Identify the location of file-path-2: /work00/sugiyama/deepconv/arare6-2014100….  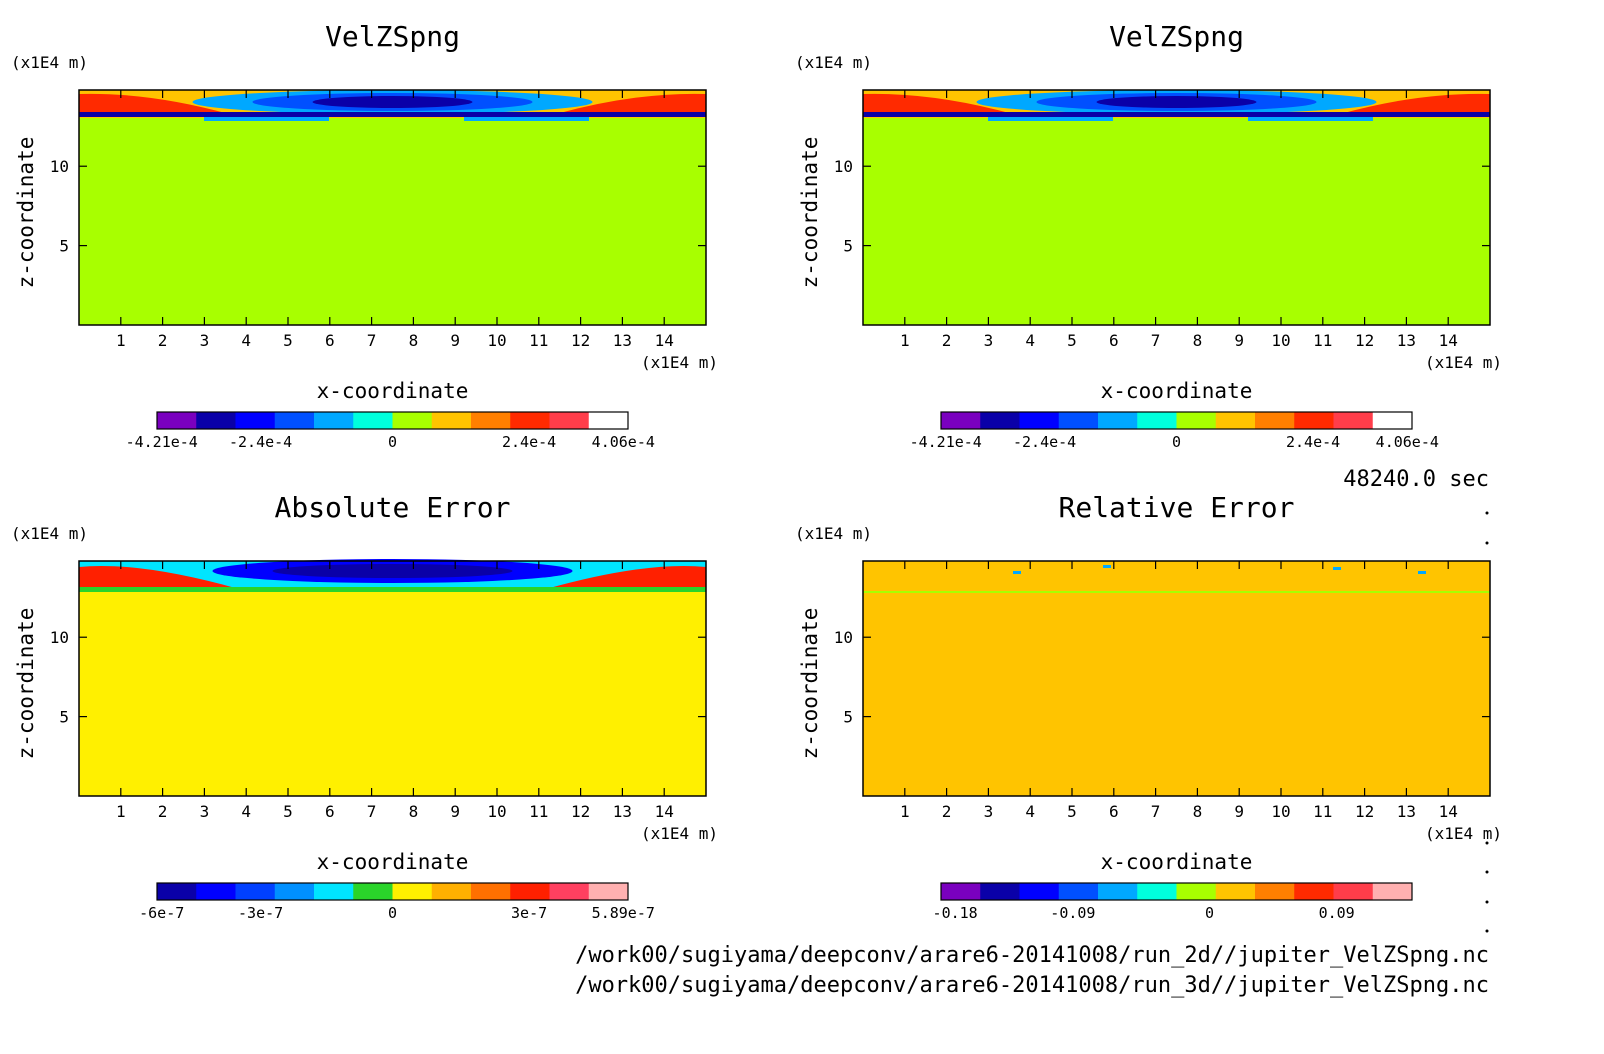
(1032, 985).